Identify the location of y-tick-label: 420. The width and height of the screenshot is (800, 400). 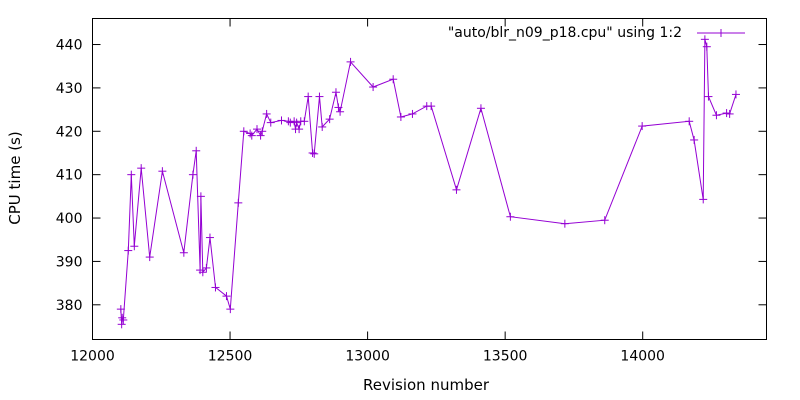
(69, 132).